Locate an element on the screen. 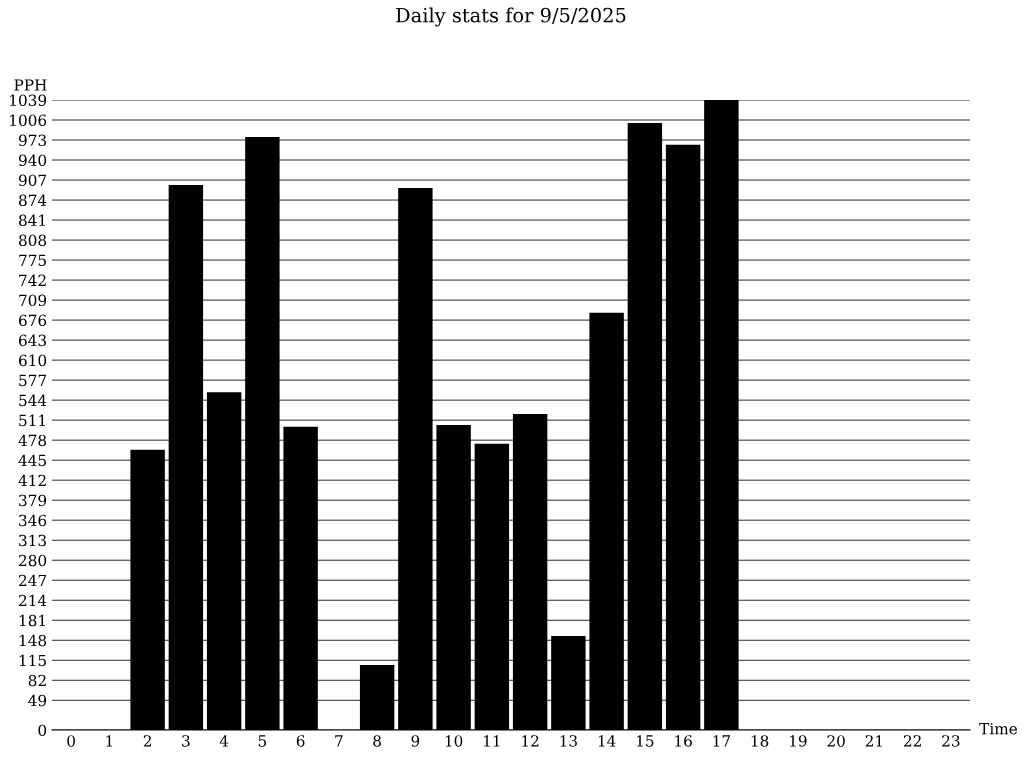 This screenshot has height=768, width=1024. y-tick-label: 610 is located at coordinates (33, 360).